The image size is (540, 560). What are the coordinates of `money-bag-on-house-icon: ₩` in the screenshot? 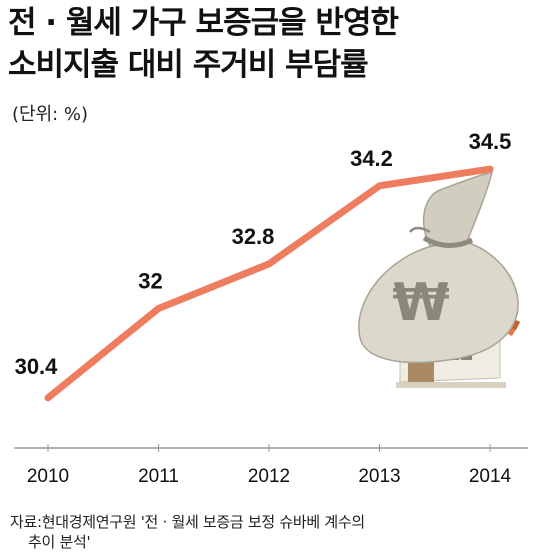 It's located at (439, 279).